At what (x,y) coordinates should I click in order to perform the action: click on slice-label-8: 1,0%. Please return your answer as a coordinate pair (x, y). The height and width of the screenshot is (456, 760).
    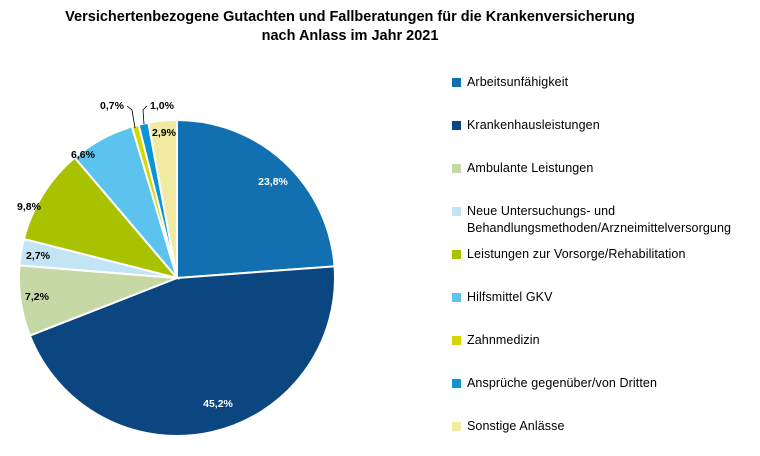
    Looking at the image, I should click on (162, 106).